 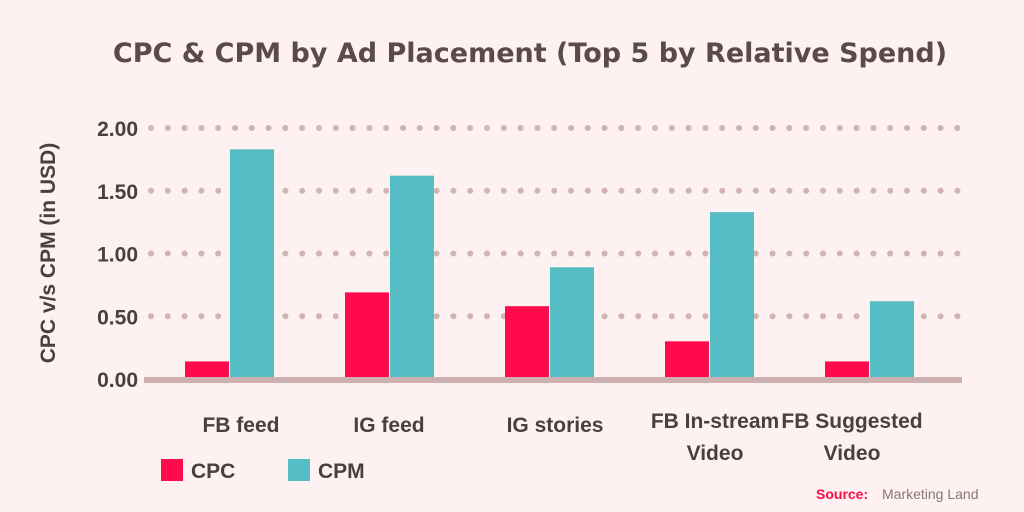 I want to click on x-tick-label: FB In-stream Video, so click(x=715, y=437).